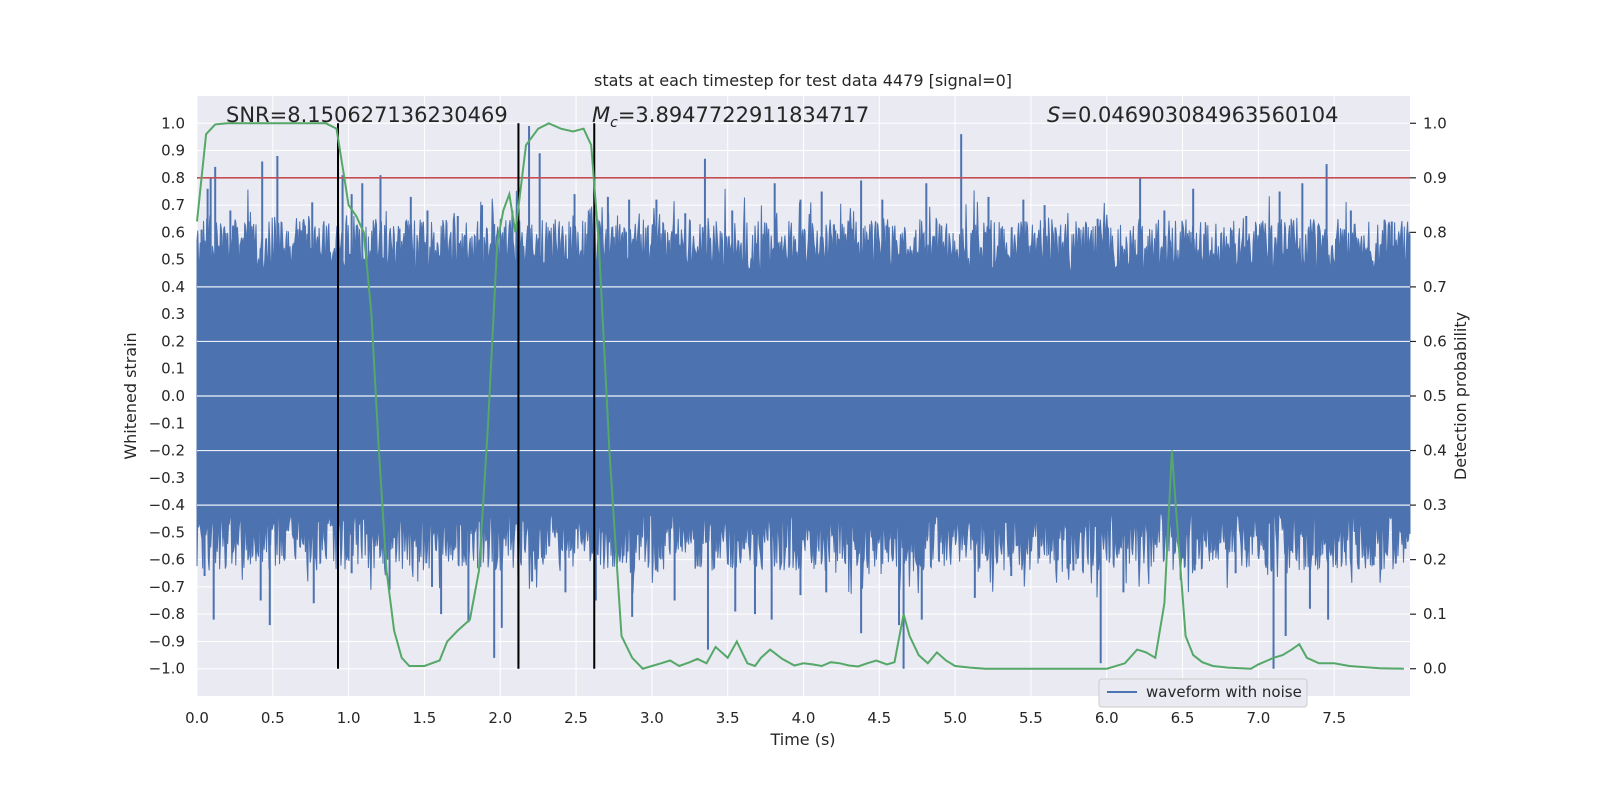  What do you see at coordinates (1435, 287) in the screenshot?
I see `y2-tick-label: 0.7` at bounding box center [1435, 287].